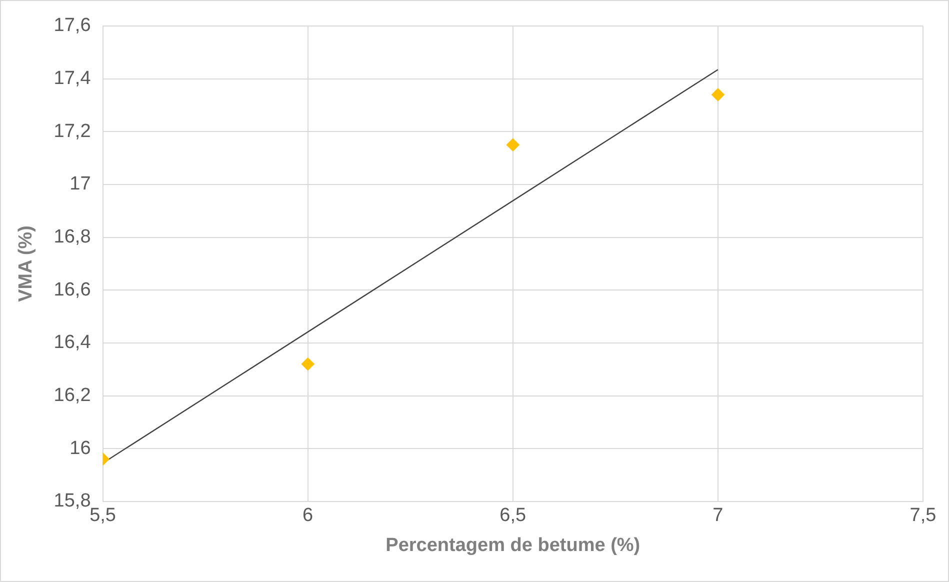 The width and height of the screenshot is (949, 582). I want to click on y-tick-label: 17,4, so click(73, 79).